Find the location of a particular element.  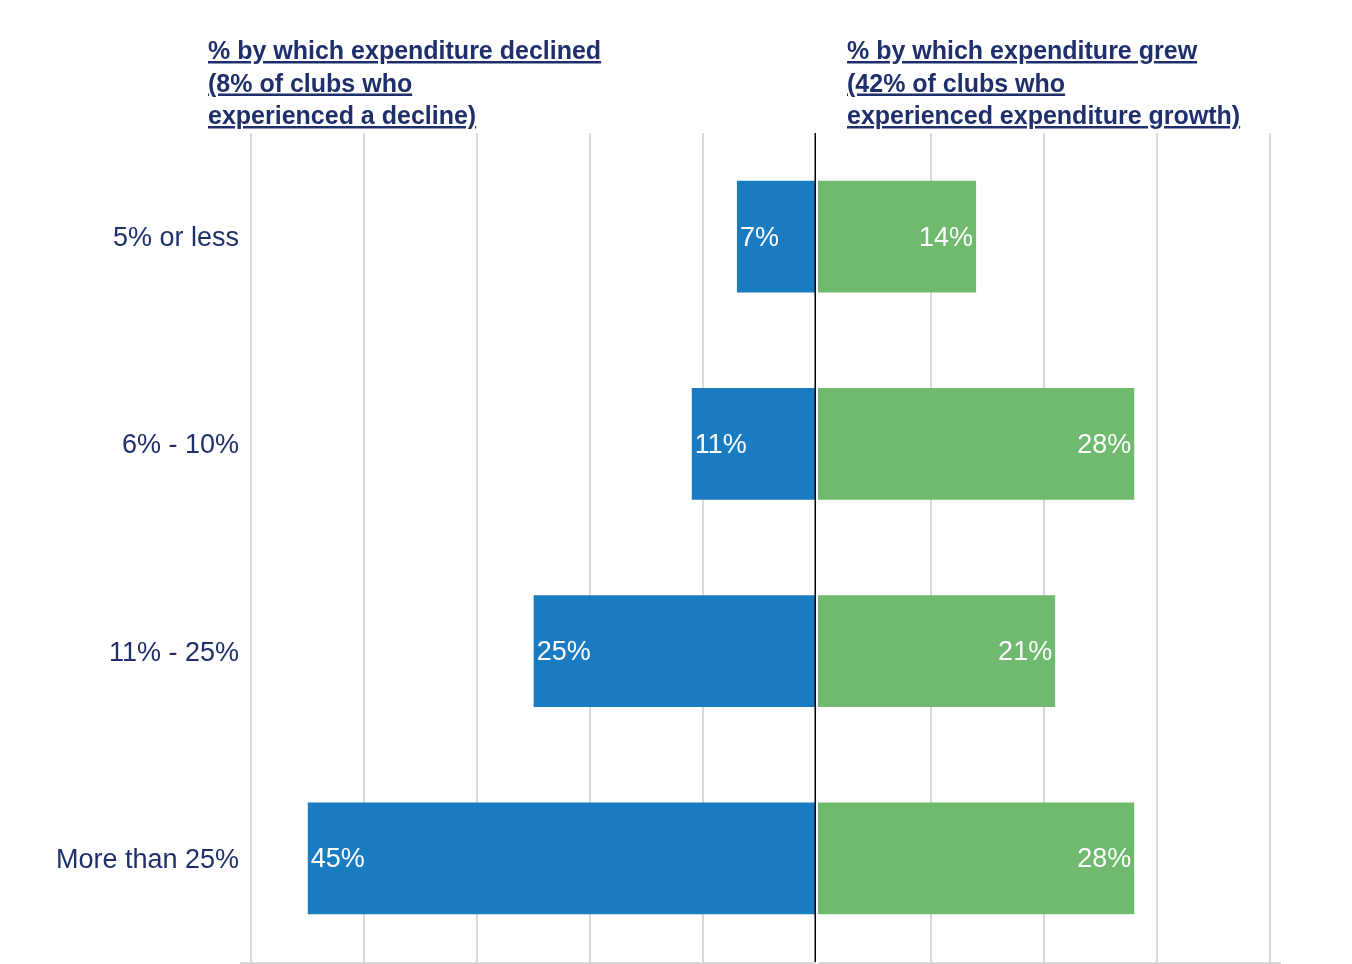

data-label: 14% is located at coordinates (946, 236).